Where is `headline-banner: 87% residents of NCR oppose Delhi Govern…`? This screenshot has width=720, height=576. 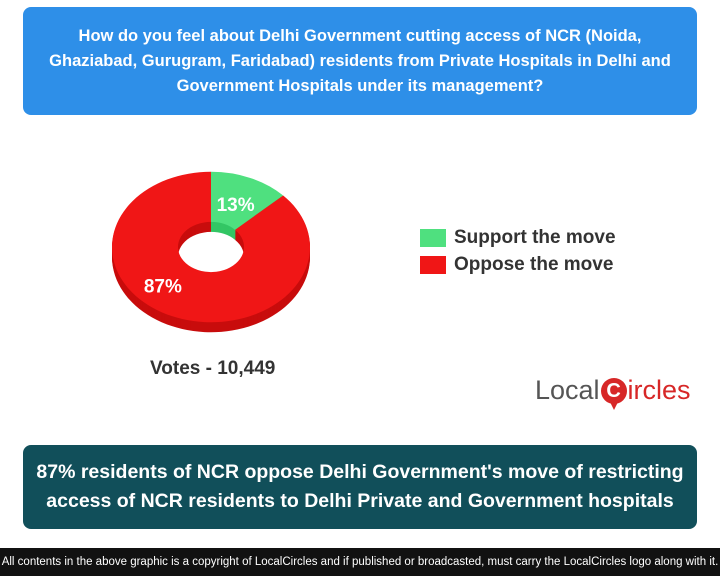 headline-banner: 87% residents of NCR oppose Delhi Govern… is located at coordinates (360, 487).